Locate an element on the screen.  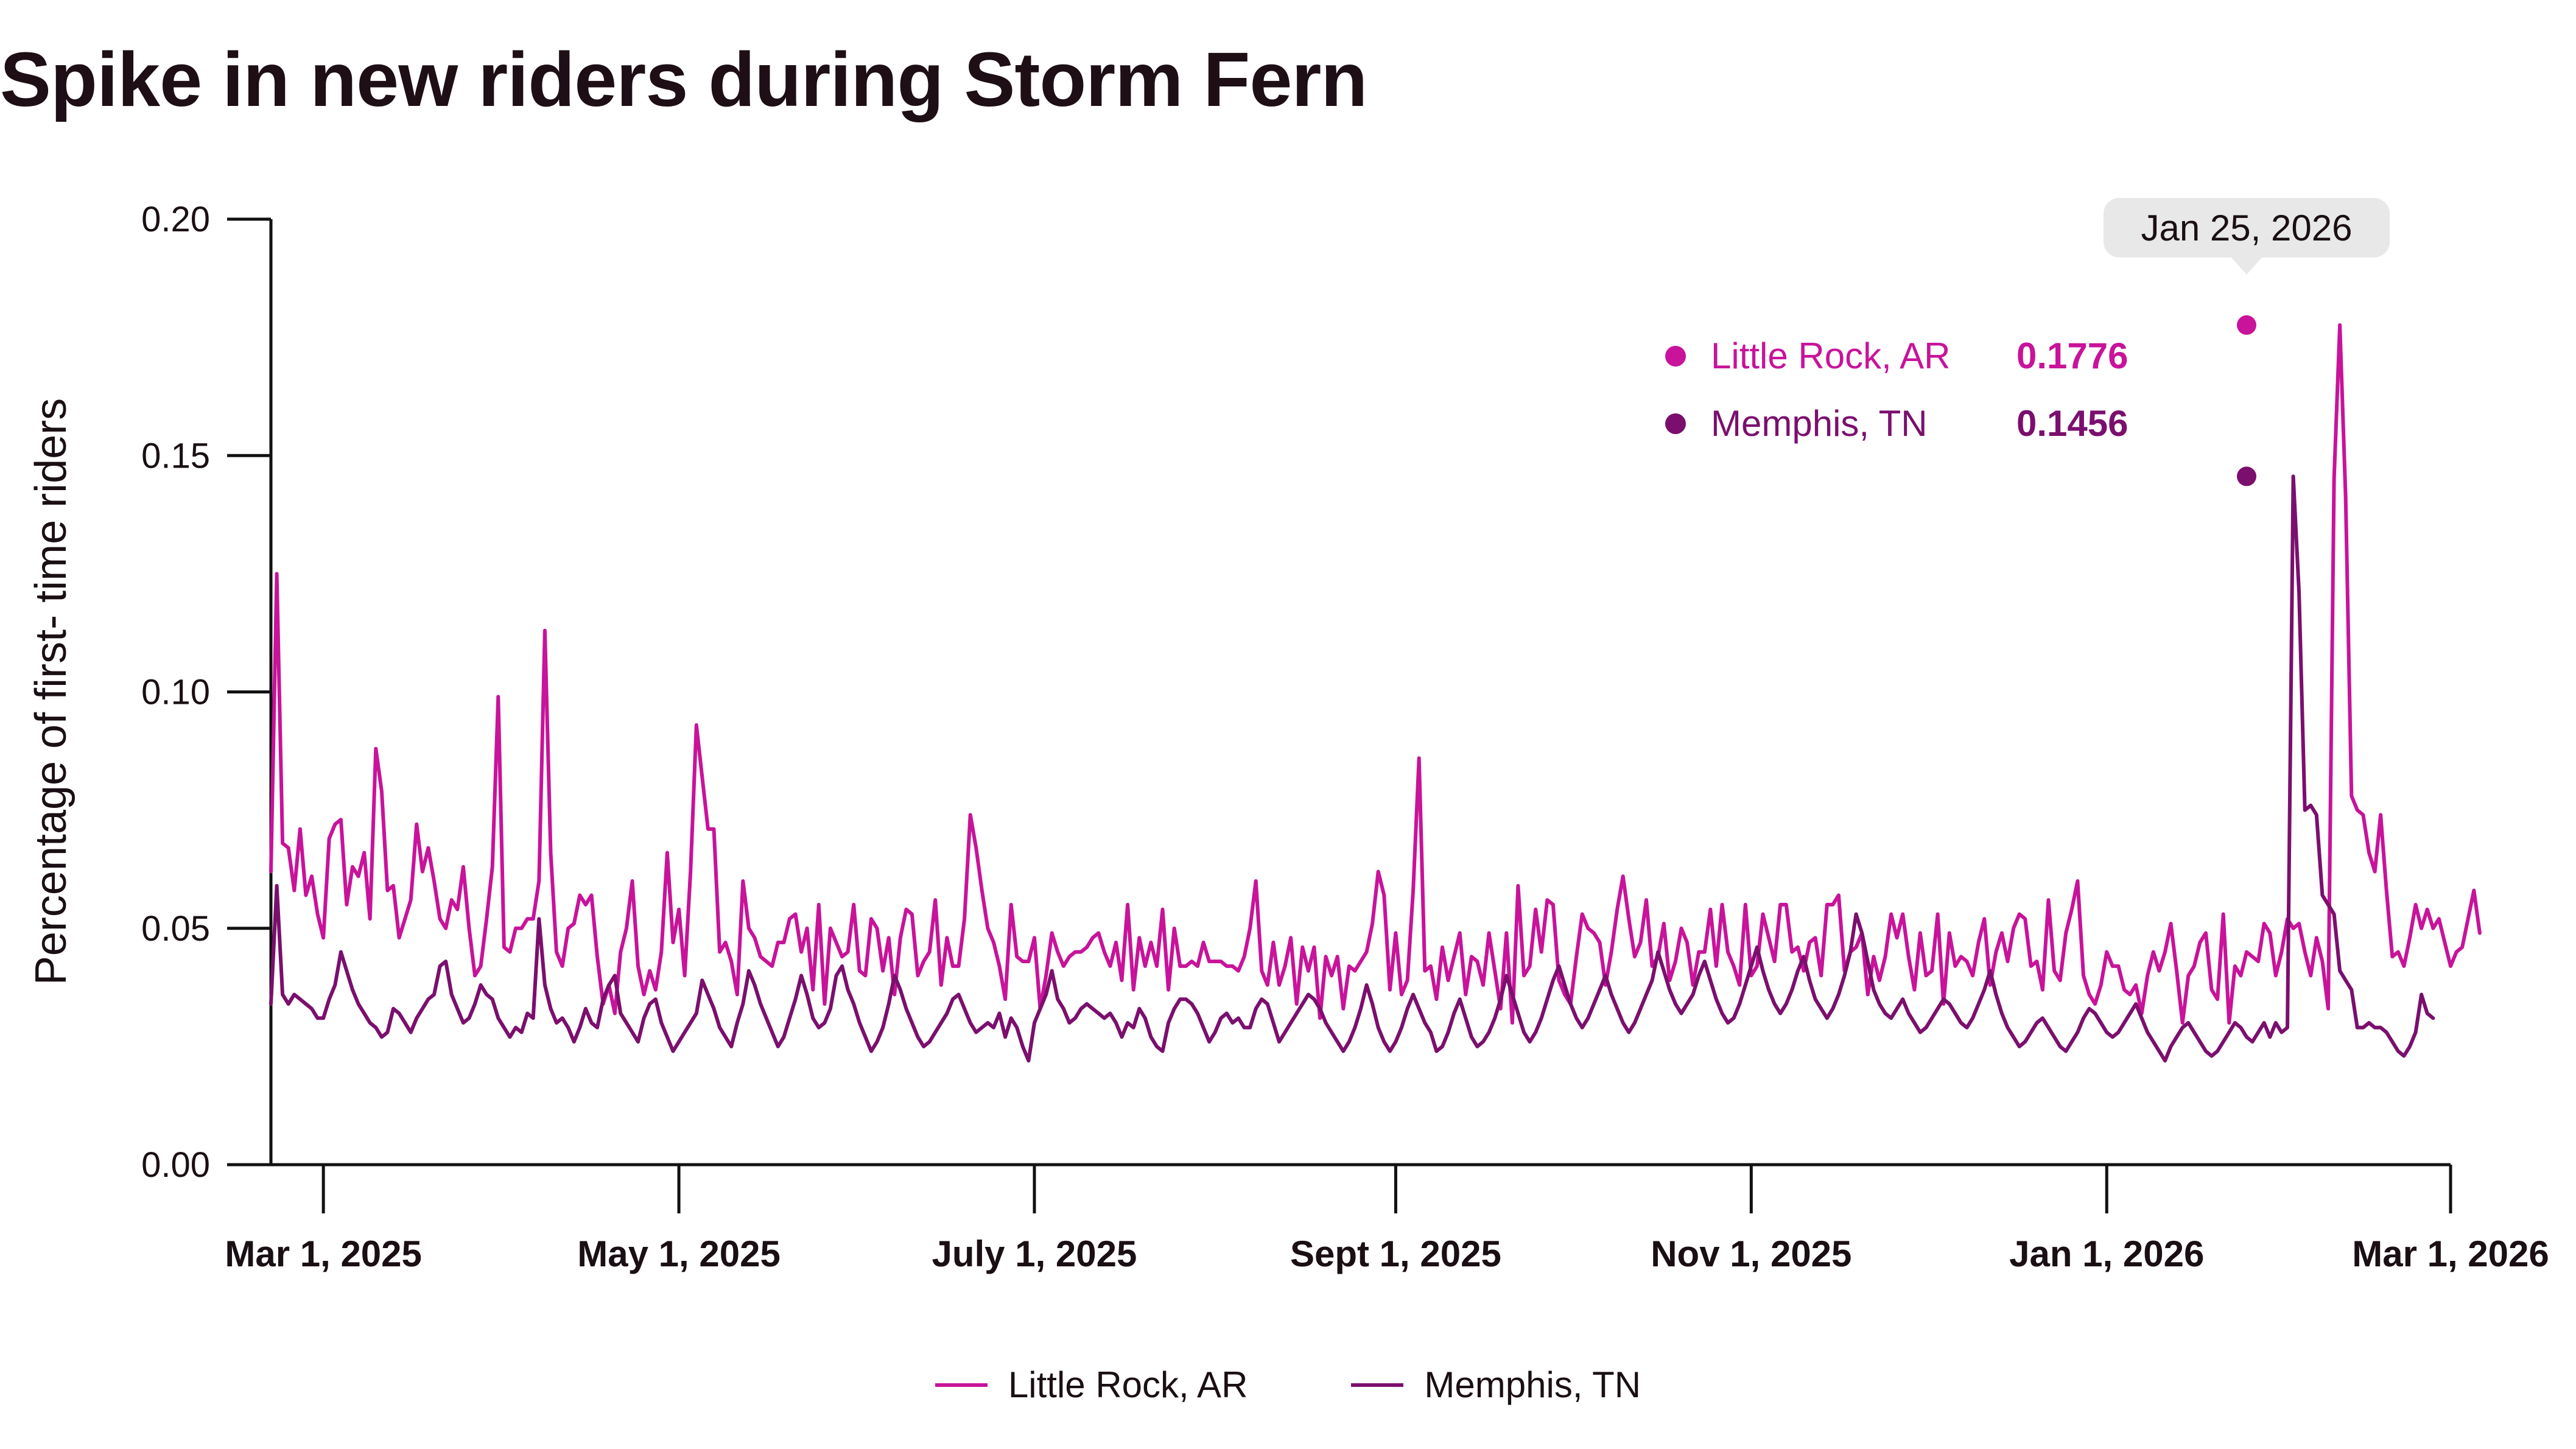
tooltip-series-name: Little Rock, AR is located at coordinates (1831, 355).